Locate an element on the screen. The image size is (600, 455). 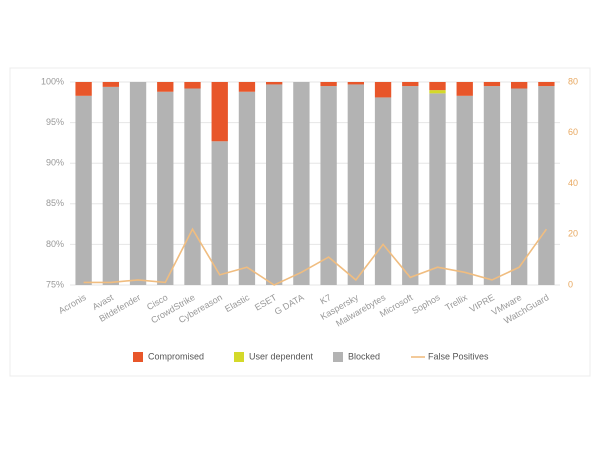
legend-label: User dependent is located at coordinates (281, 356).